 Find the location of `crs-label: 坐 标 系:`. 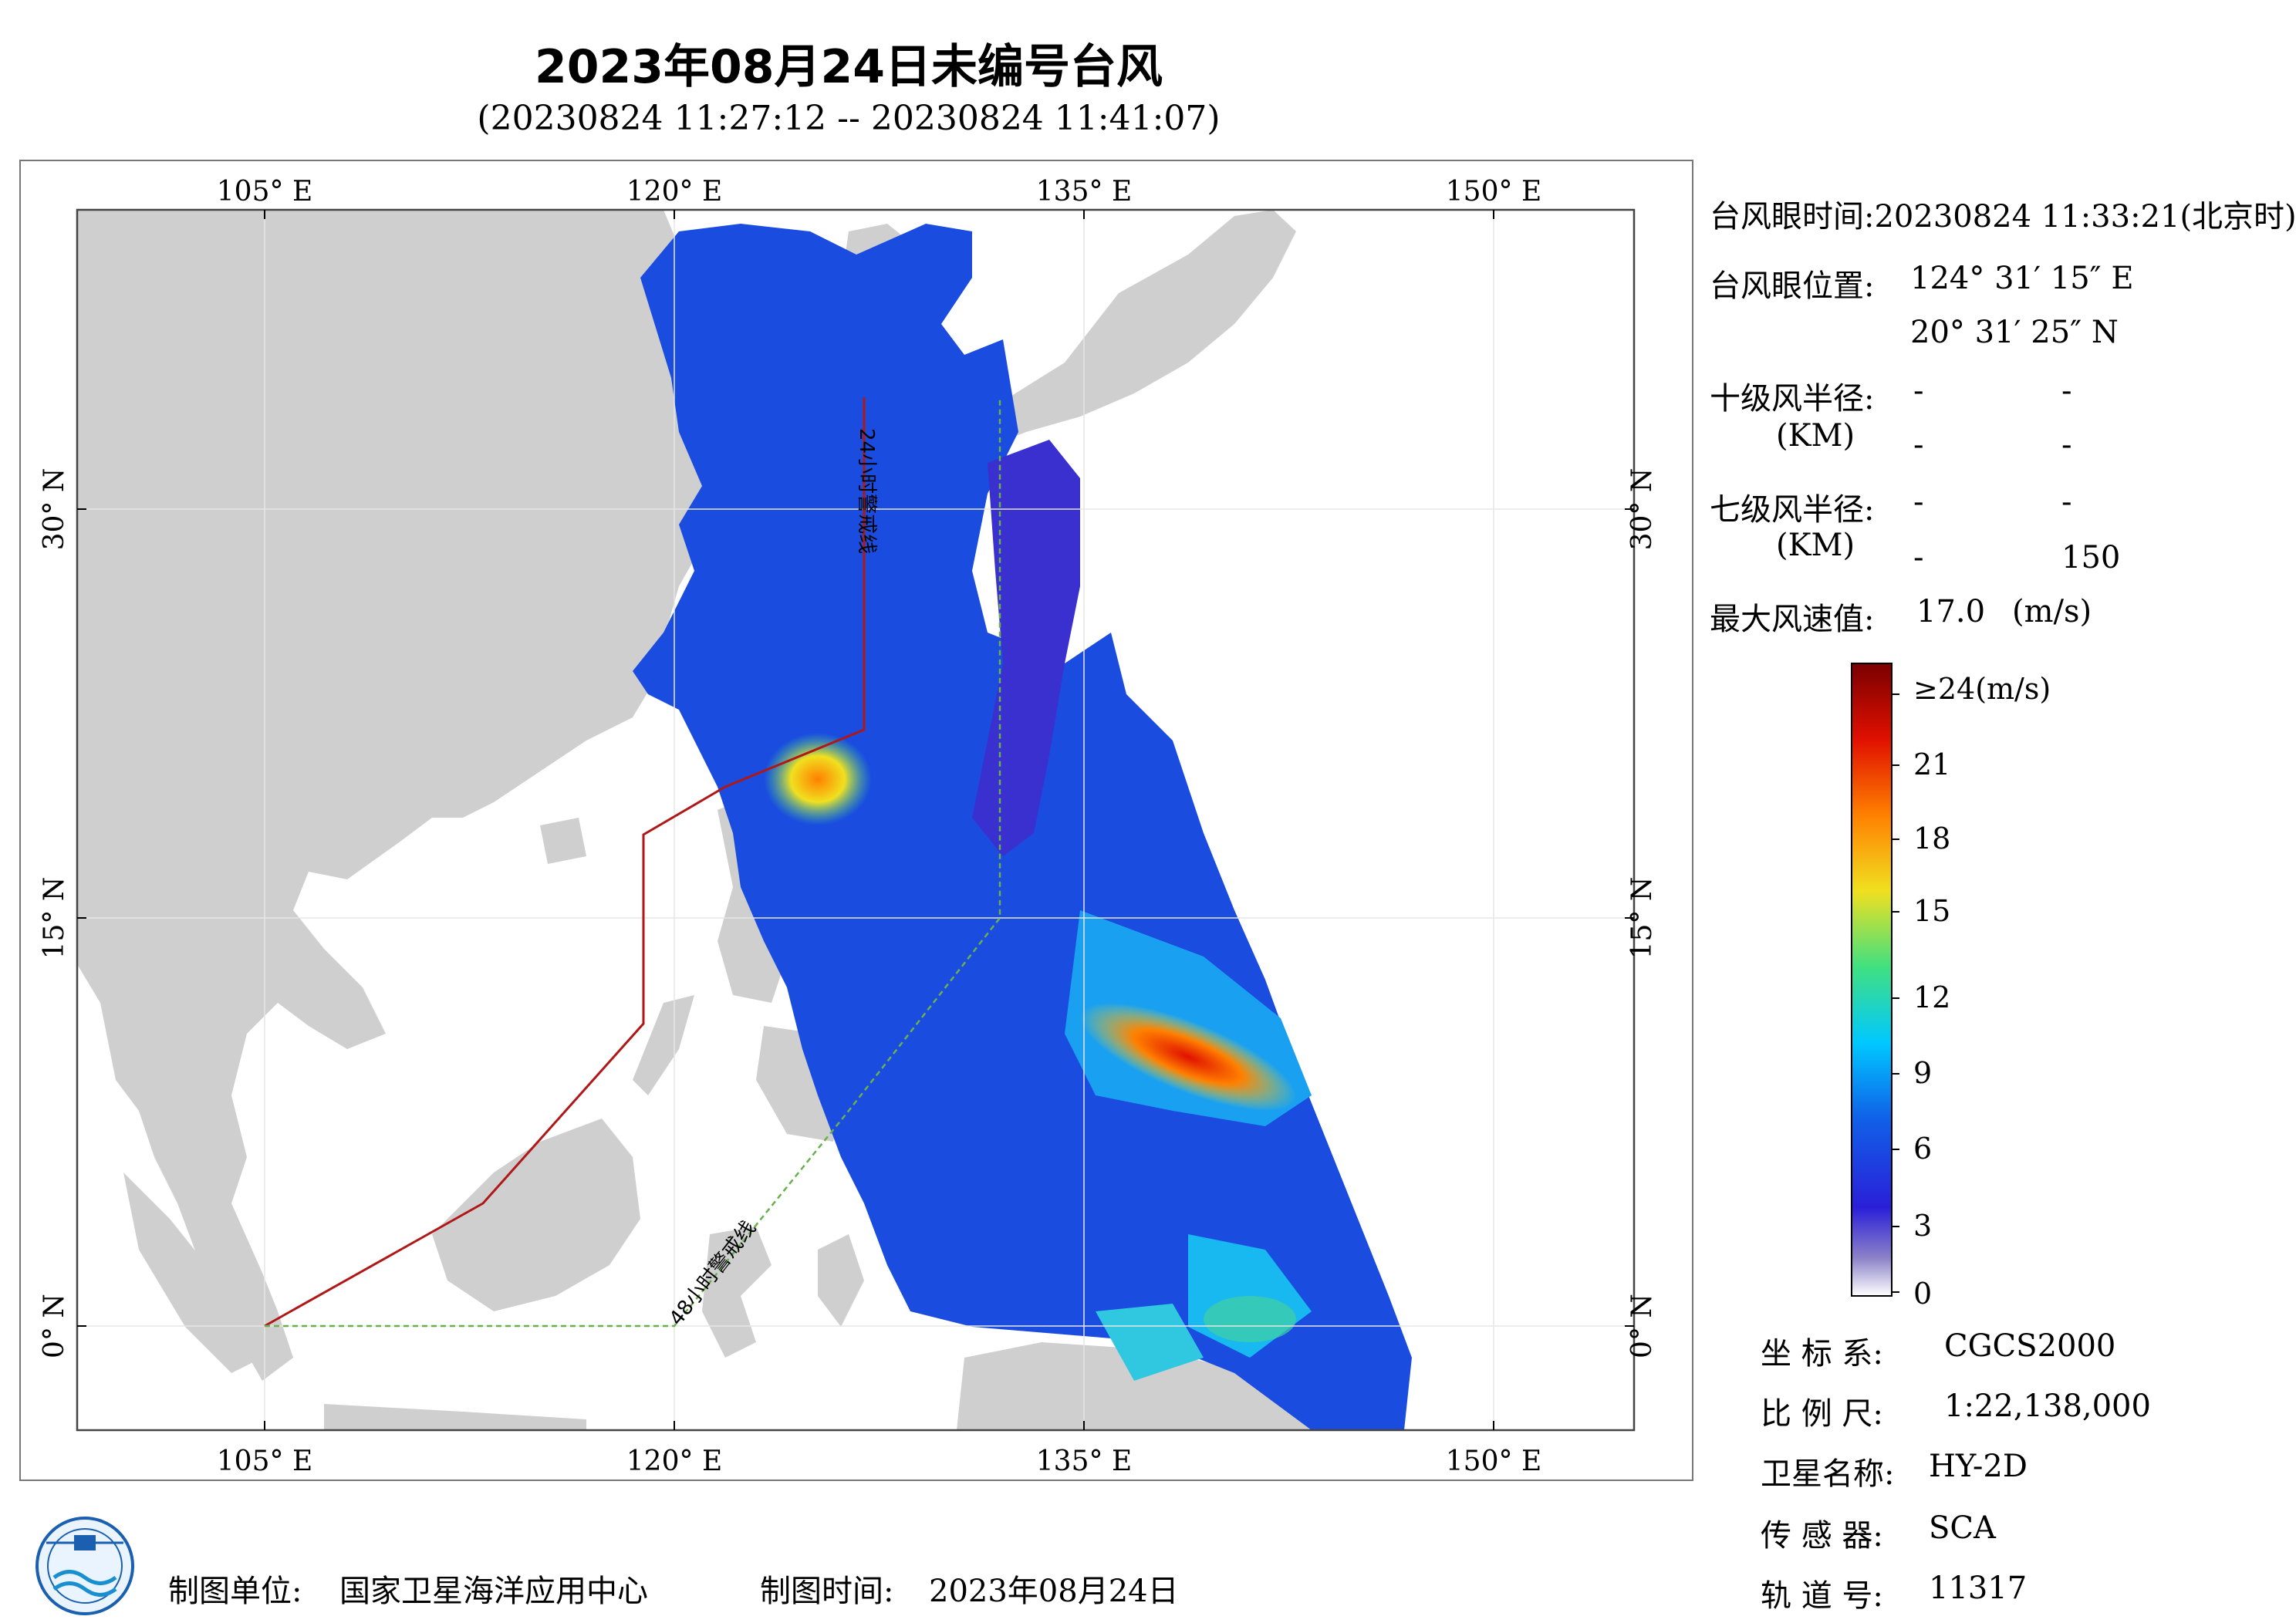

crs-label: 坐 标 系: is located at coordinates (1822, 1354).